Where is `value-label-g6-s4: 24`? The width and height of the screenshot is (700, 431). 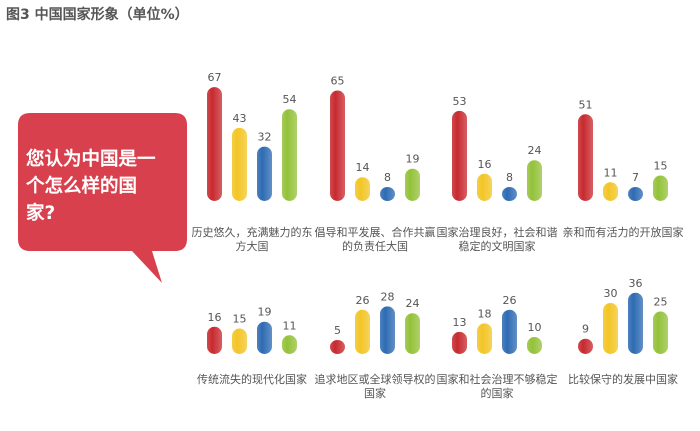
value-label-g6-s4: 24 is located at coordinates (413, 303).